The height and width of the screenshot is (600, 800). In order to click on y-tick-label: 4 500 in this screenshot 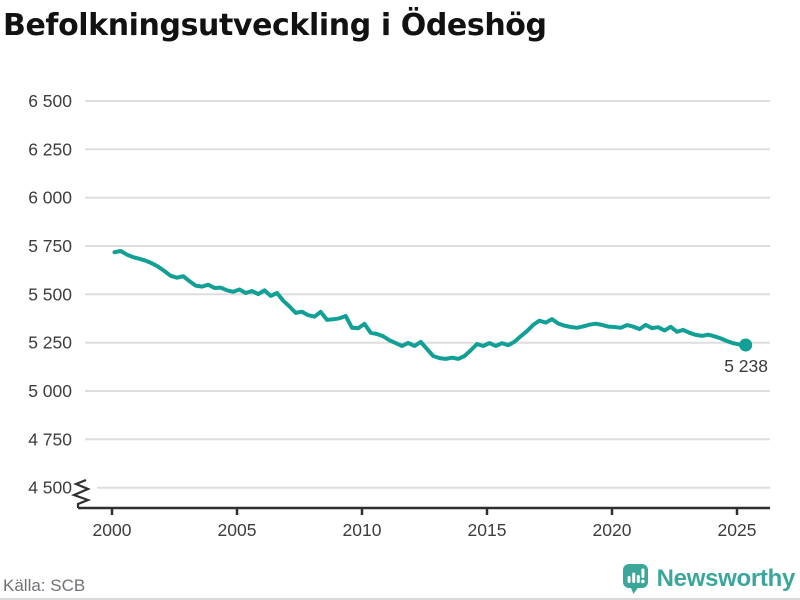, I will do `click(50, 488)`.